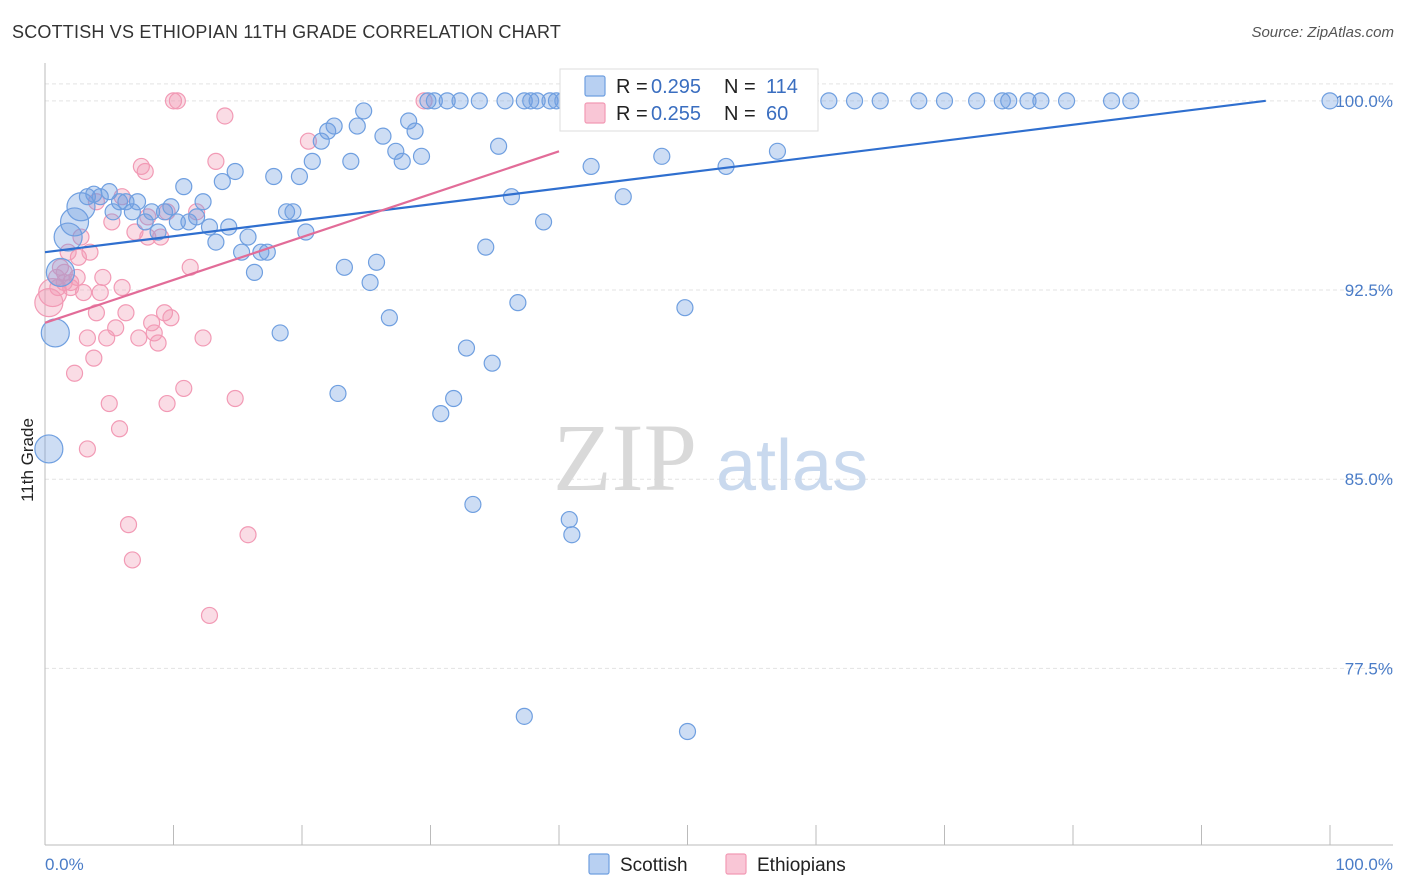 The width and height of the screenshot is (1406, 892). What do you see at coordinates (740, 114) in the screenshot?
I see `legend-n-label-ethiopians: N =` at bounding box center [740, 114].